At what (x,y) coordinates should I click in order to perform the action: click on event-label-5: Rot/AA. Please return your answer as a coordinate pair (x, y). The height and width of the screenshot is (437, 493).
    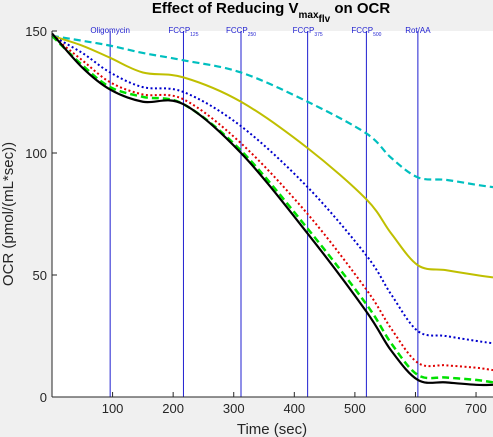
    Looking at the image, I should click on (418, 30).